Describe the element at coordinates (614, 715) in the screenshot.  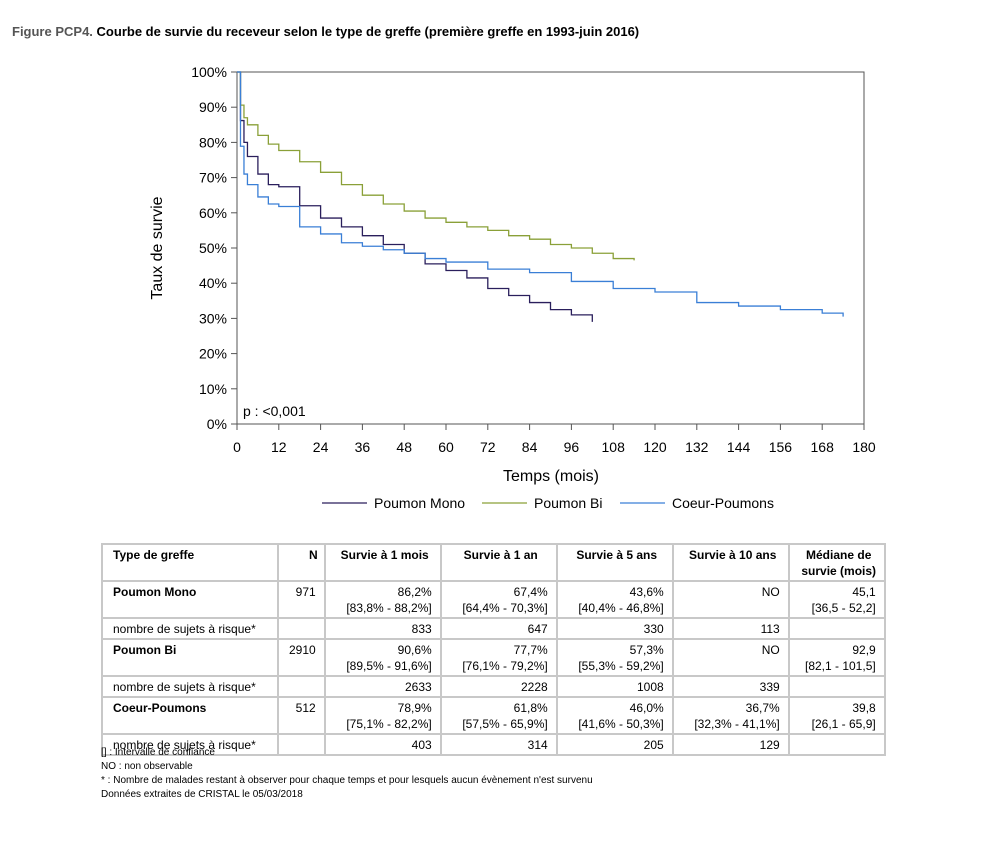
I see `survival-5-years-cell: 46,0% [41,6% - 50,3%]` at that location.